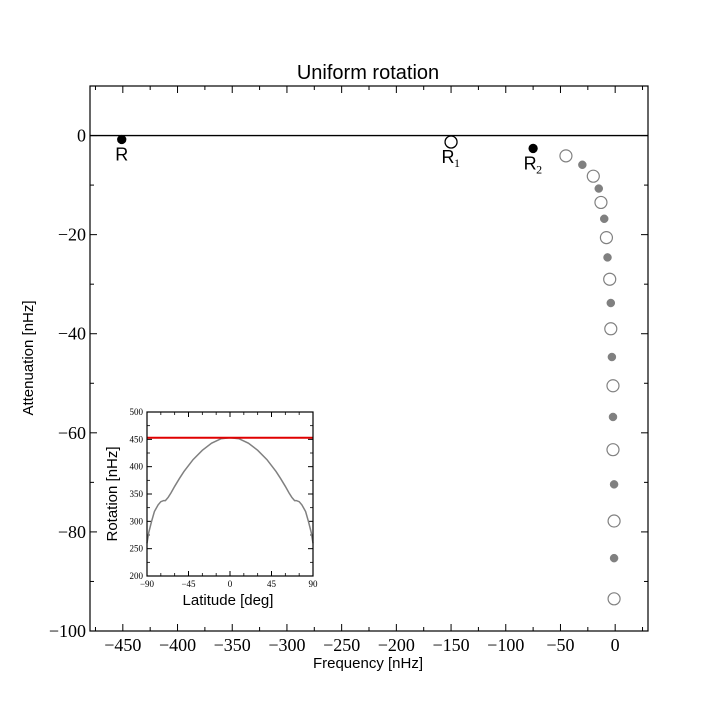  What do you see at coordinates (450, 645) in the screenshot?
I see `x-tick-label: −150` at bounding box center [450, 645].